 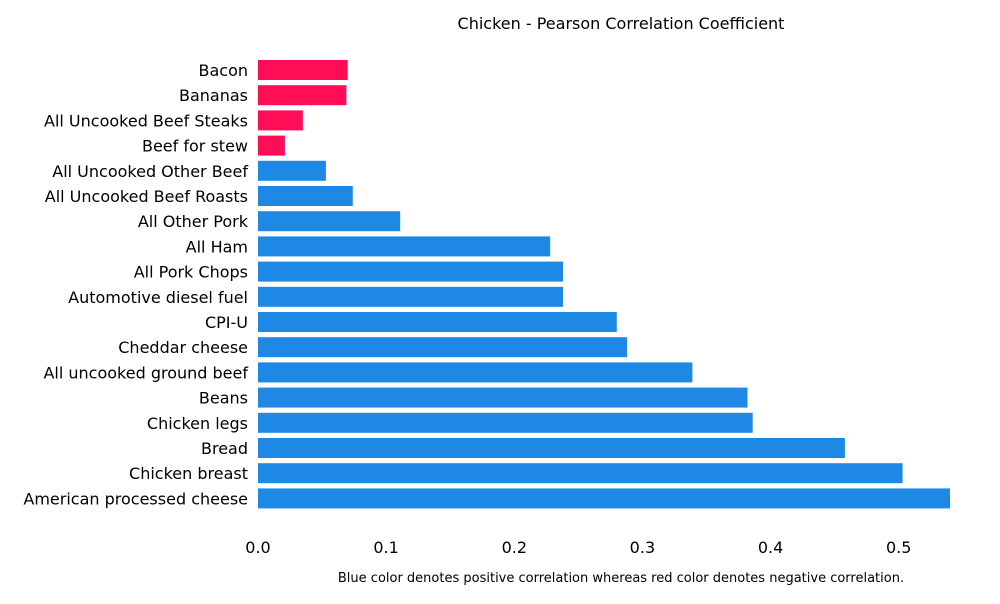 I want to click on category-label: All Uncooked Beef Roasts, so click(x=146, y=196).